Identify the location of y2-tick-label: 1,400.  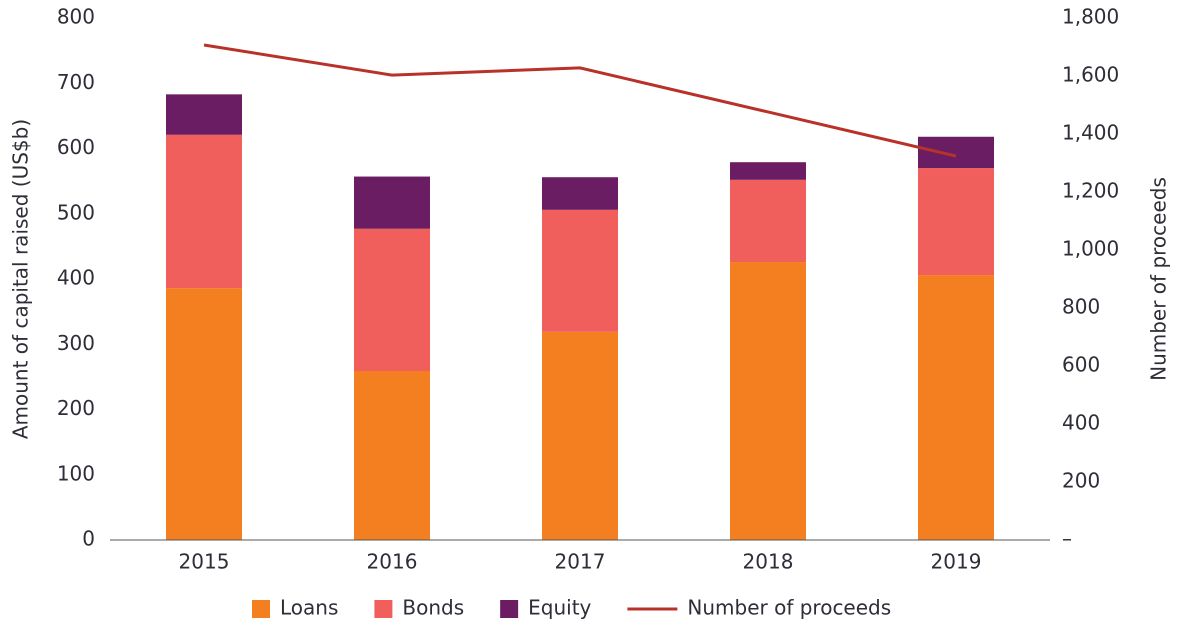
(1090, 133).